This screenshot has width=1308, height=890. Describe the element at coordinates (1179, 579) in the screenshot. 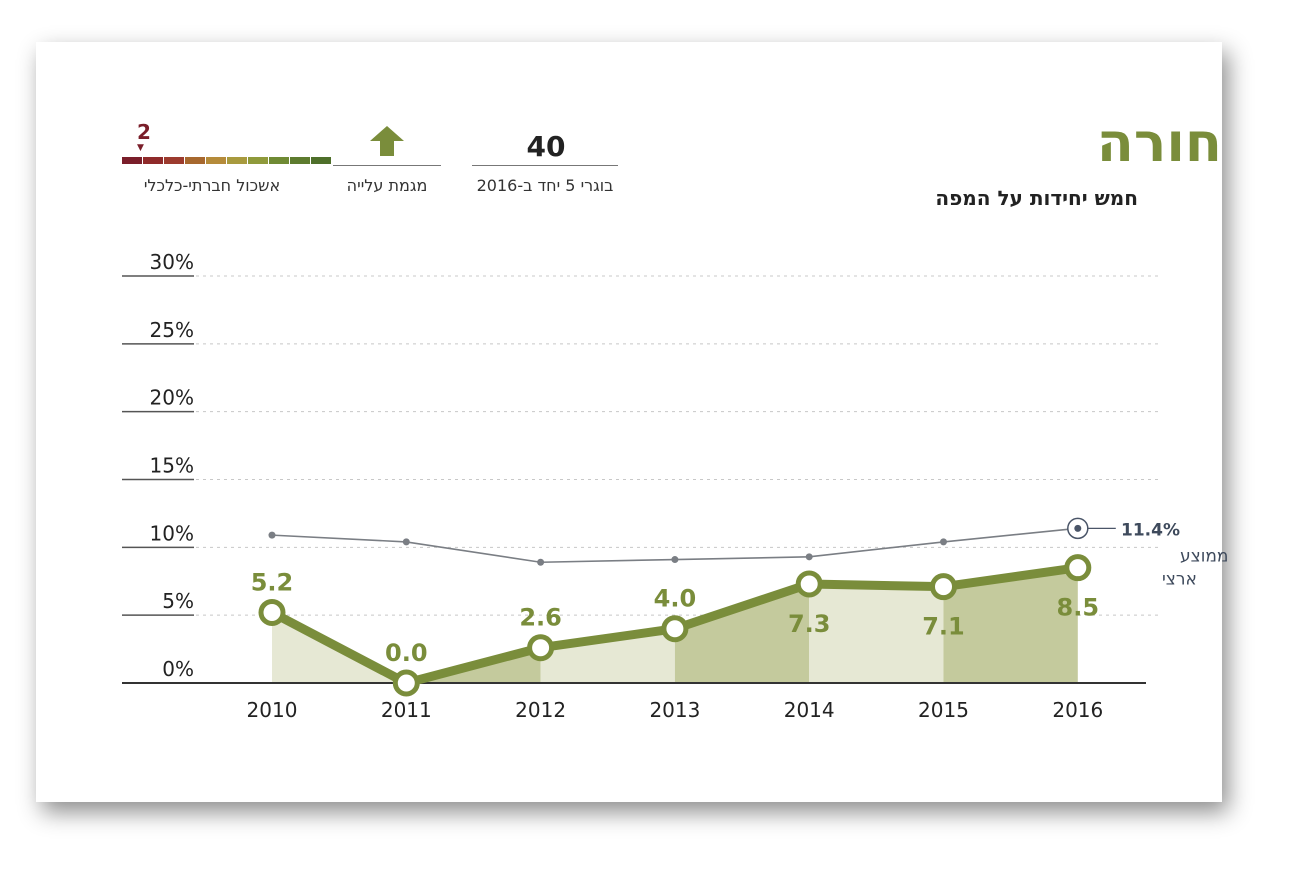

I see `national-series-label: ארצי` at that location.